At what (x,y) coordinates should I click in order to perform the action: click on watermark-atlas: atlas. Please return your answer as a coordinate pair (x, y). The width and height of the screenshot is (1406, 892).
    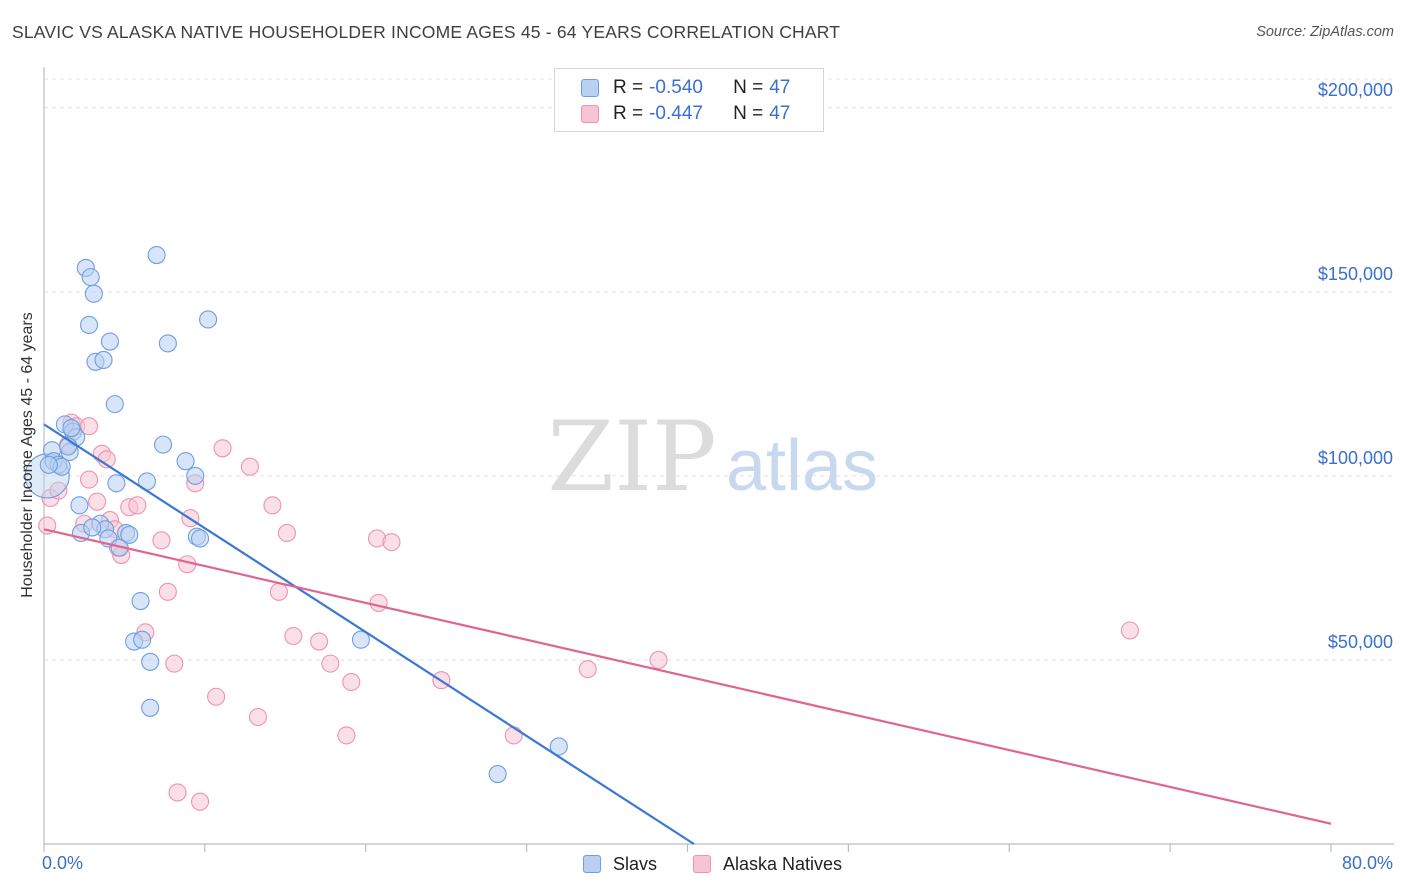
    Looking at the image, I should click on (802, 466).